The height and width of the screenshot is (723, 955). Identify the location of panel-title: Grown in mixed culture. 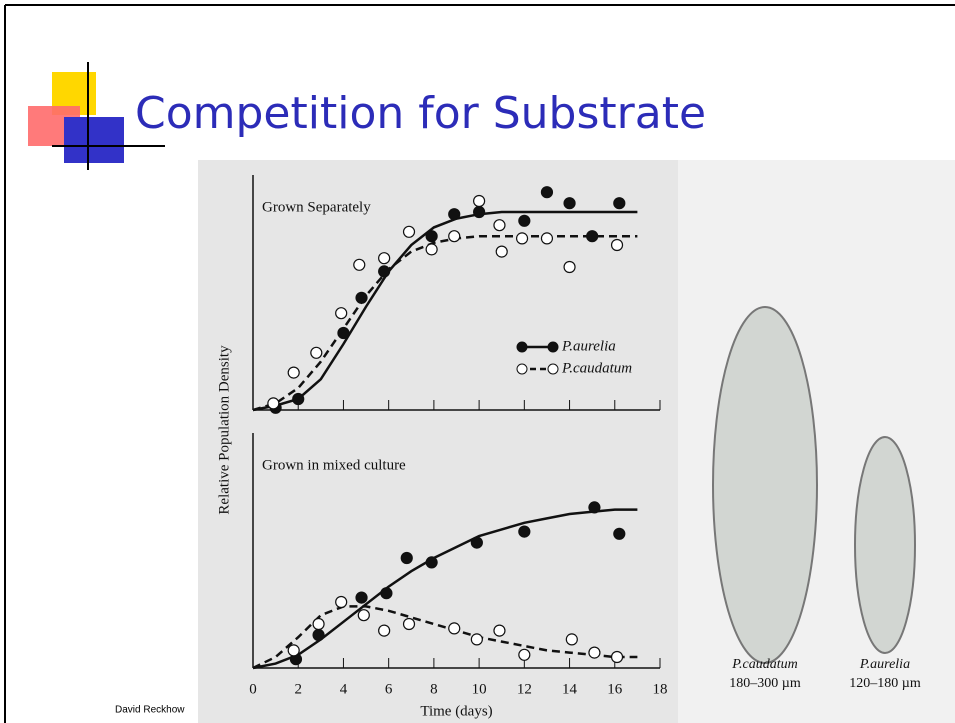
(334, 465).